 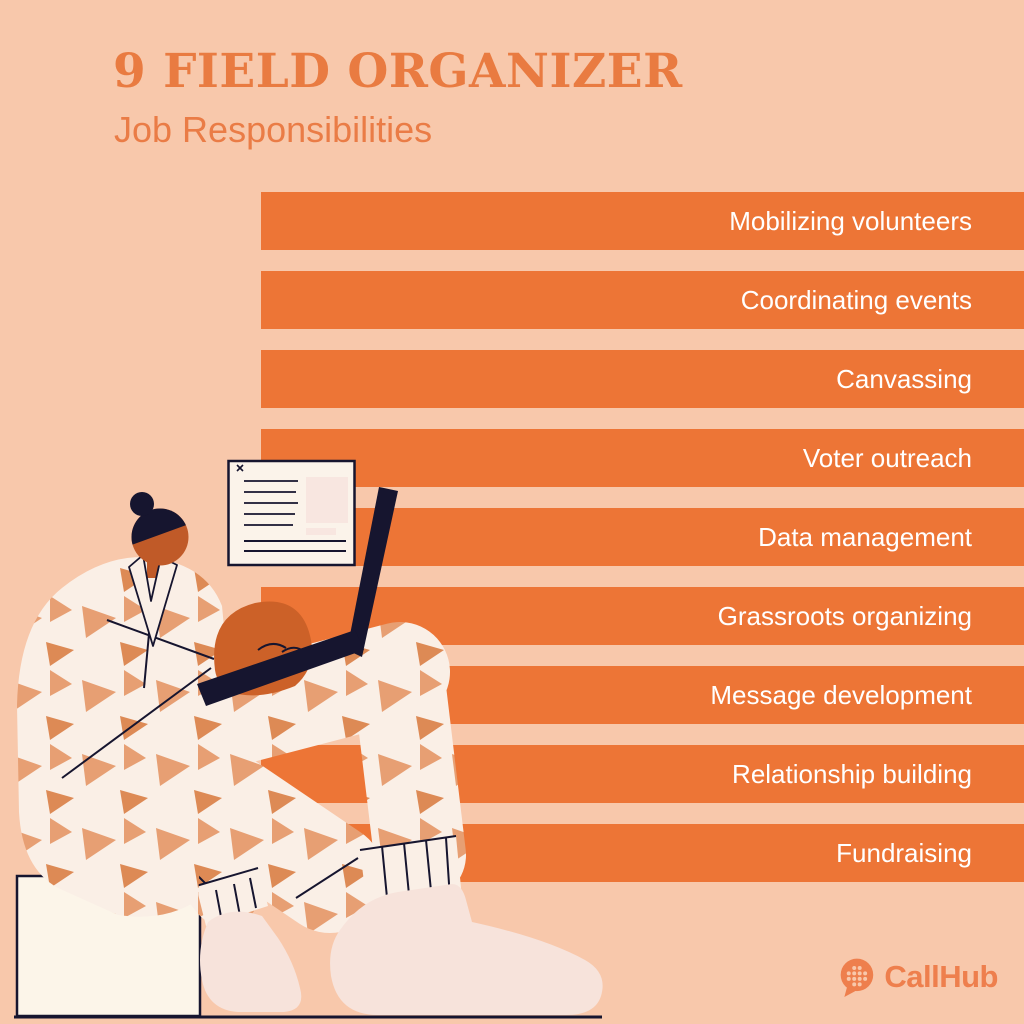 What do you see at coordinates (857, 977) in the screenshot?
I see `dialpad-speech-bubble-icon` at bounding box center [857, 977].